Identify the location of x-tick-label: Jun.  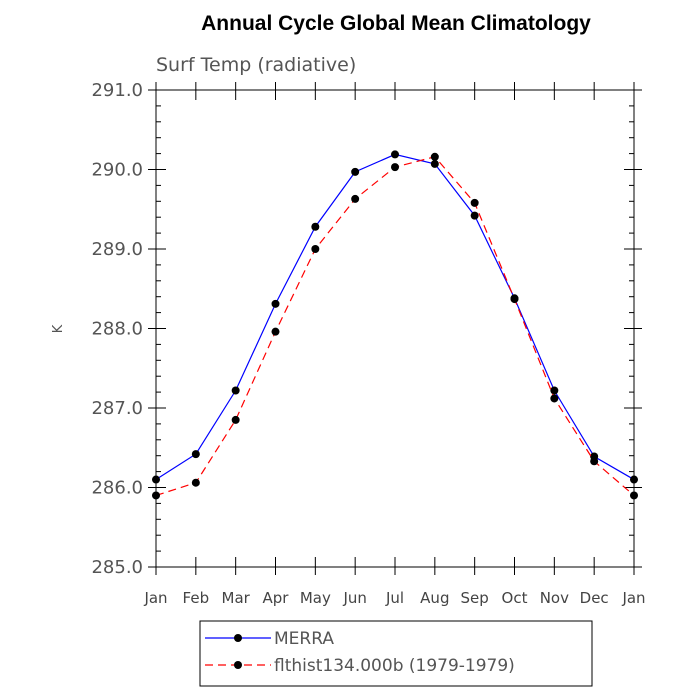
(354, 598).